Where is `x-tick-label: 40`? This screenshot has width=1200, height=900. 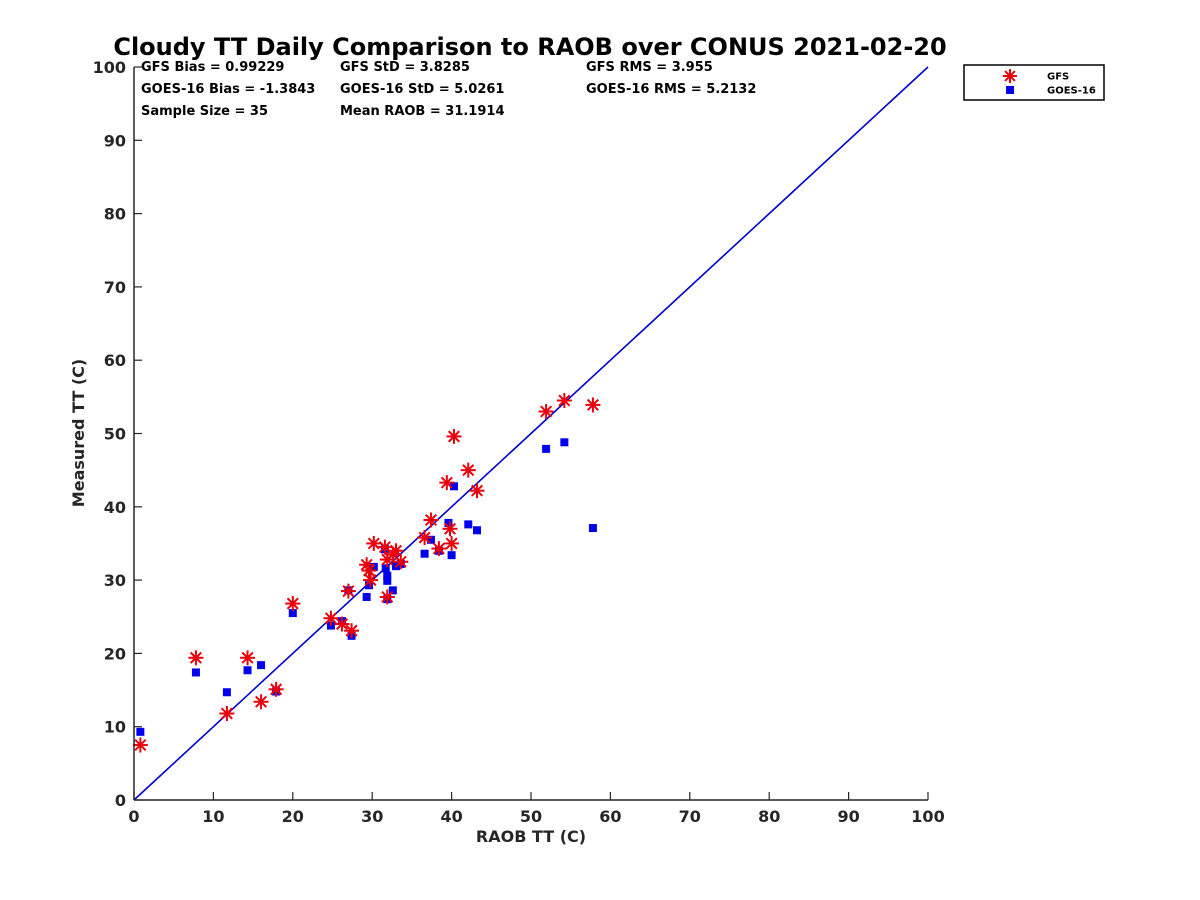
x-tick-label: 40 is located at coordinates (451, 816).